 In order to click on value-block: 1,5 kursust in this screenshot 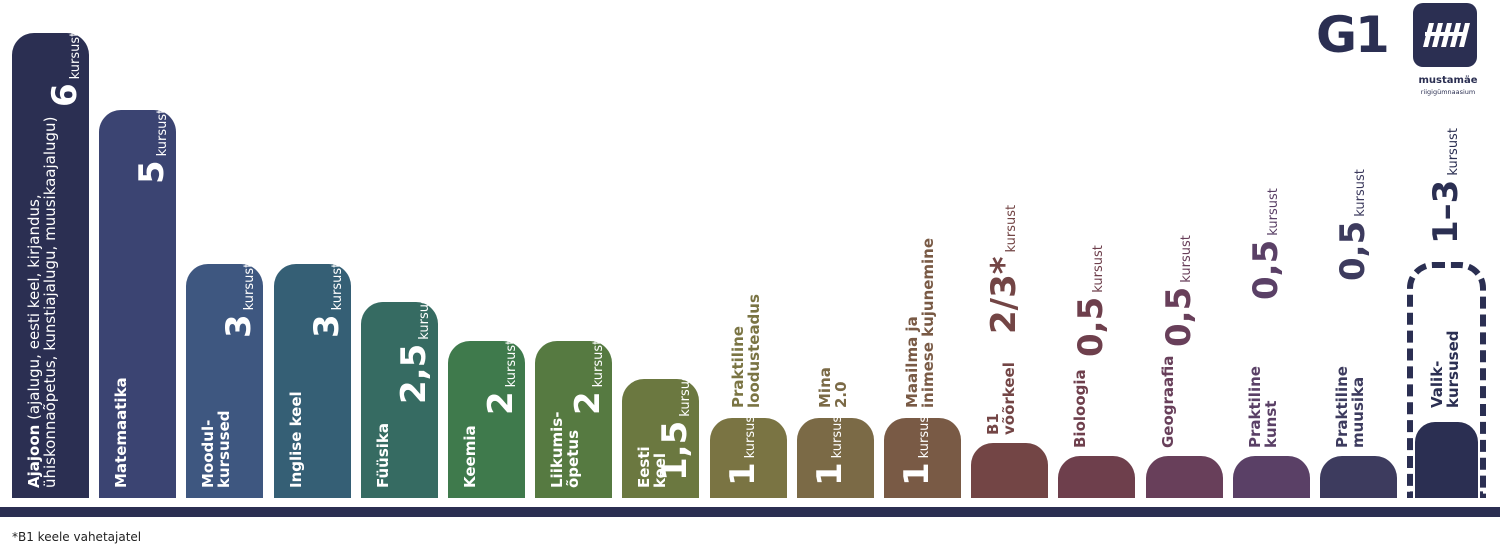, I will do `click(675, 425)`.